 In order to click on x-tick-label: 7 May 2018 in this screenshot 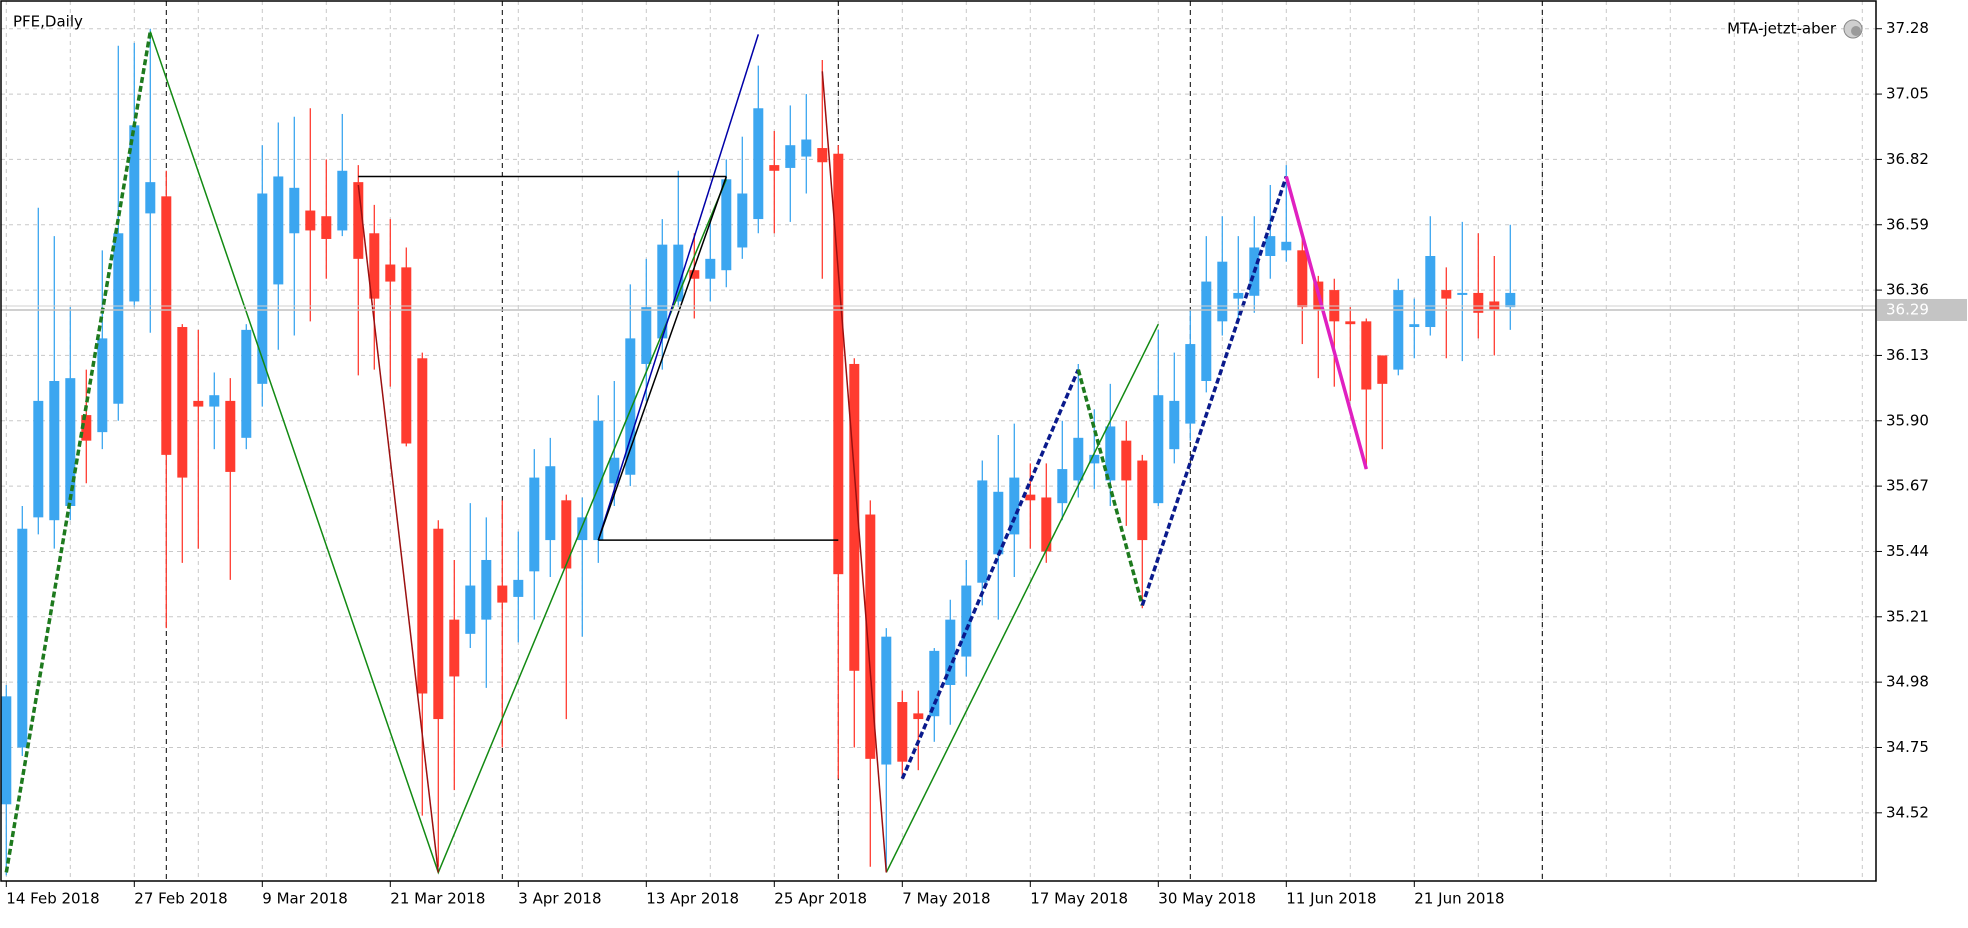, I will do `click(946, 899)`.